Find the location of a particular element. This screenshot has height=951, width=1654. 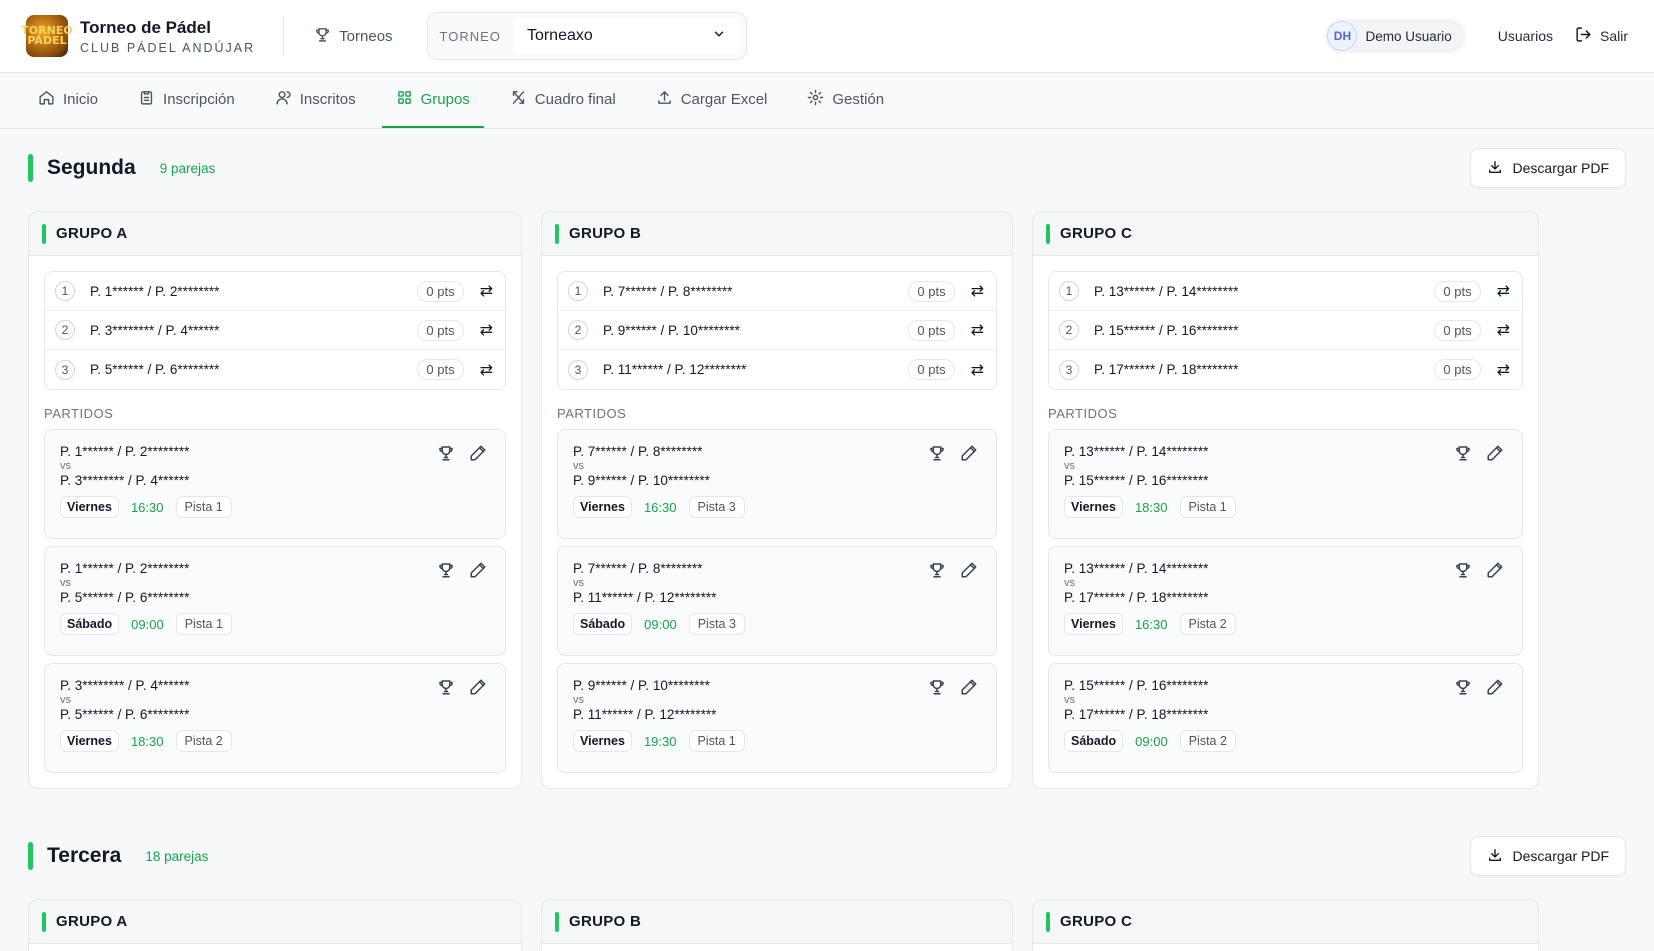

pair-name: P. 15****** / P. 16******** is located at coordinates (1166, 330).